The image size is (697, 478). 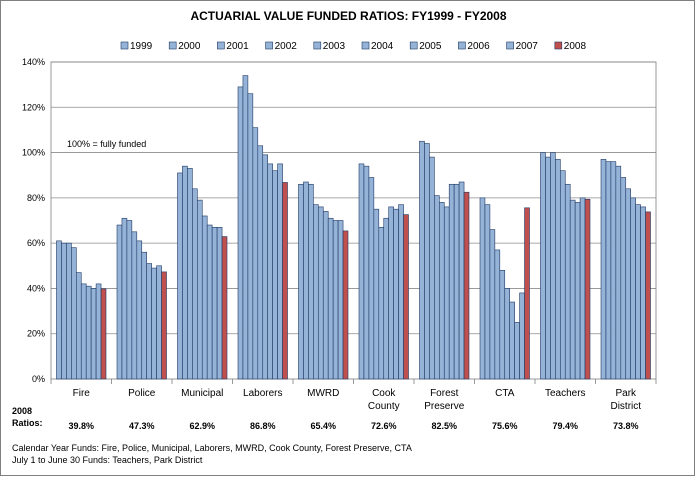 I want to click on ratio-label: 75.6%, so click(x=505, y=426).